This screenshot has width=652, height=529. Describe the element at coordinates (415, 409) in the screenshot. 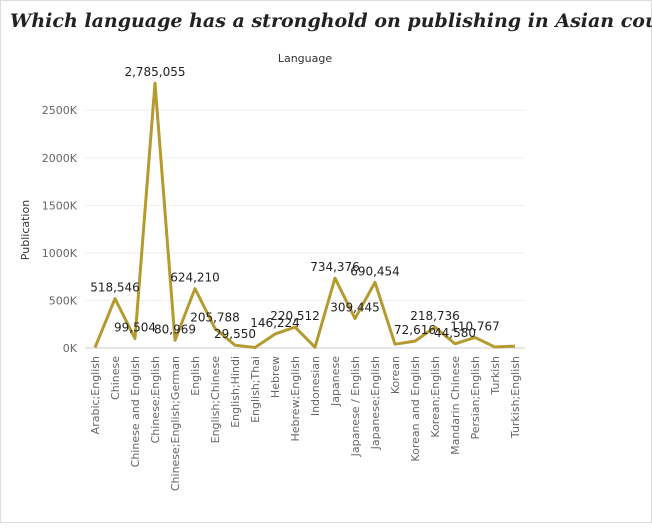

I see `x-tick-label: Korean and English` at that location.